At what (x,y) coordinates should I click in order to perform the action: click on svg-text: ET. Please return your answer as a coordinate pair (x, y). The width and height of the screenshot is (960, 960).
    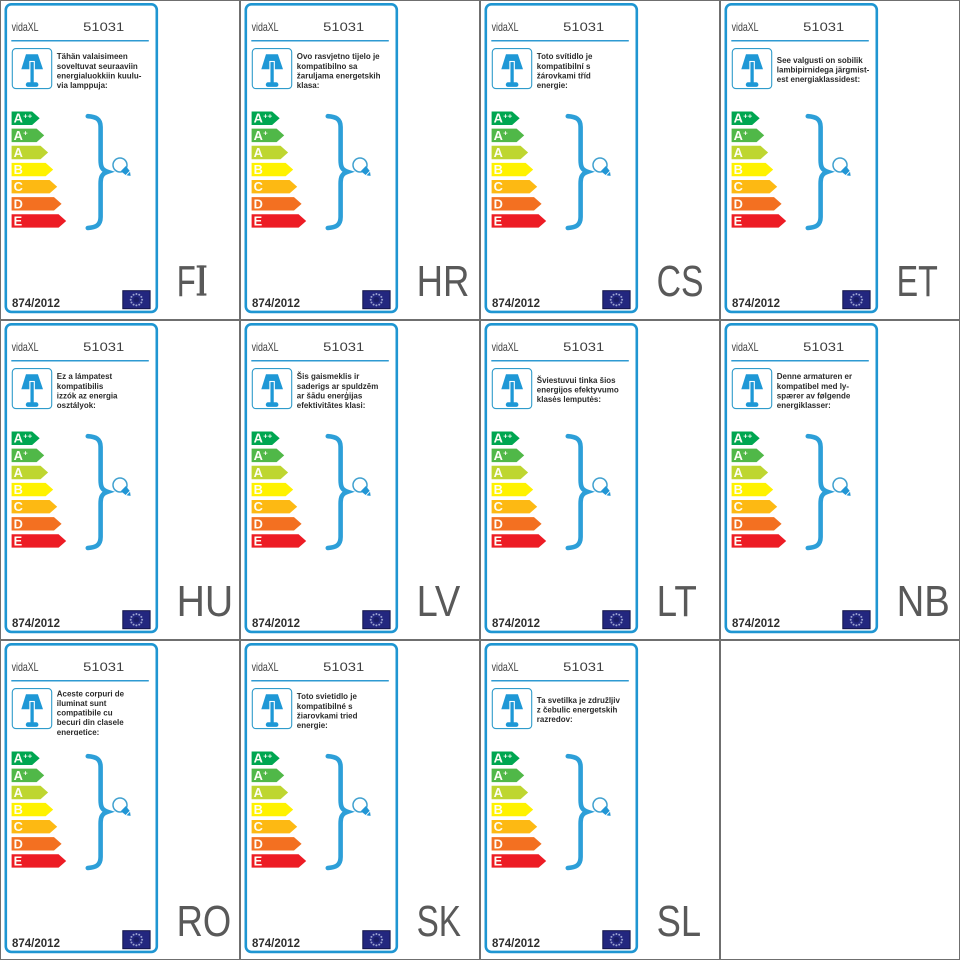
    Looking at the image, I should click on (917, 281).